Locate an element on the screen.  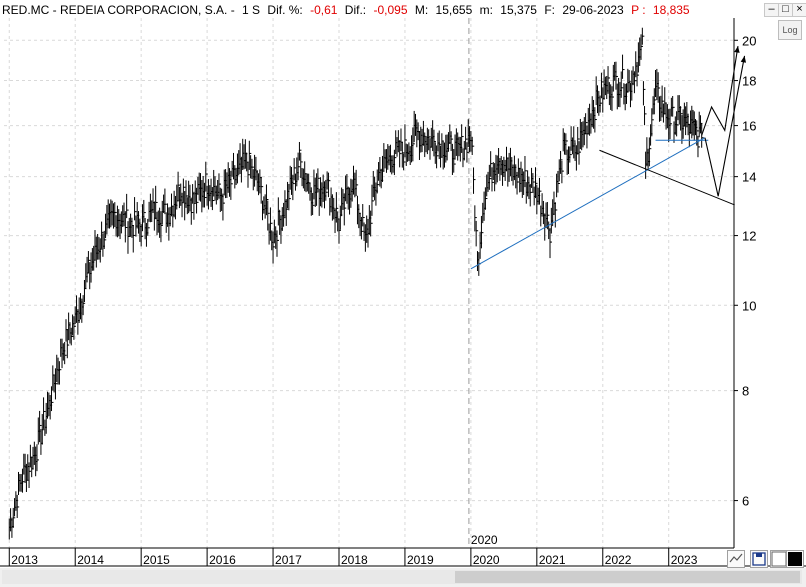
min-label: m: is located at coordinates (486, 10).